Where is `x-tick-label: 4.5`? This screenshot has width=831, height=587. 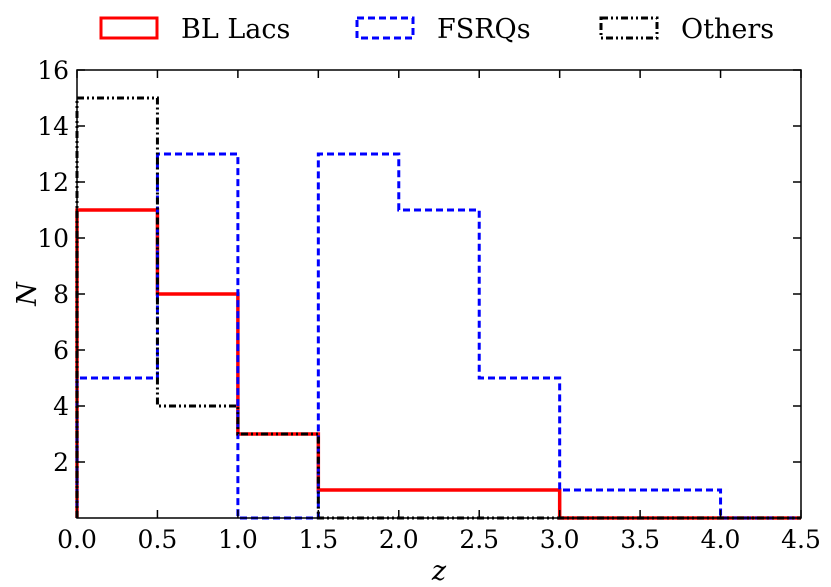 x-tick-label: 4.5 is located at coordinates (801, 539).